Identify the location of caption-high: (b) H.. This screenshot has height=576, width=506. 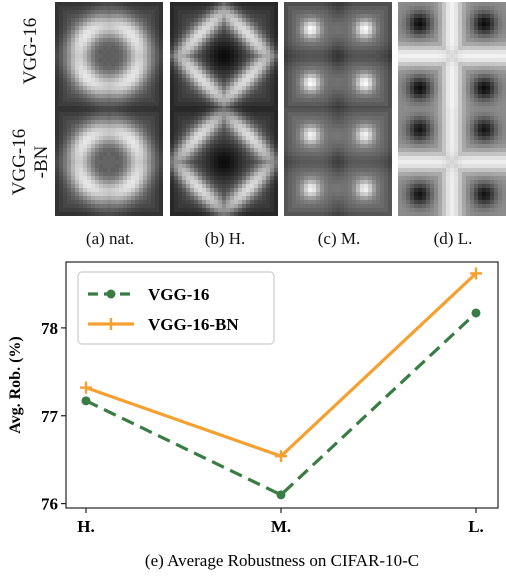
(225, 238).